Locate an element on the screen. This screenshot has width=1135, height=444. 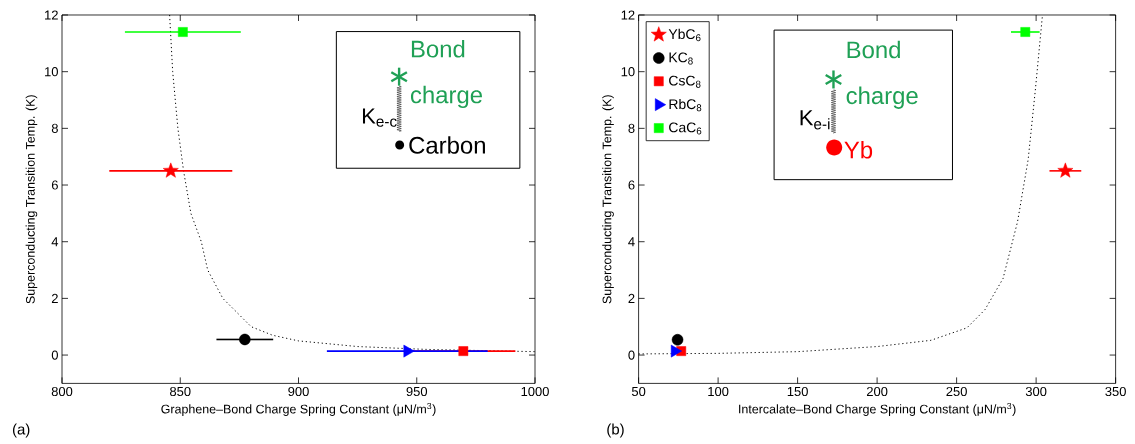
x-tick-label: 900 is located at coordinates (298, 391).